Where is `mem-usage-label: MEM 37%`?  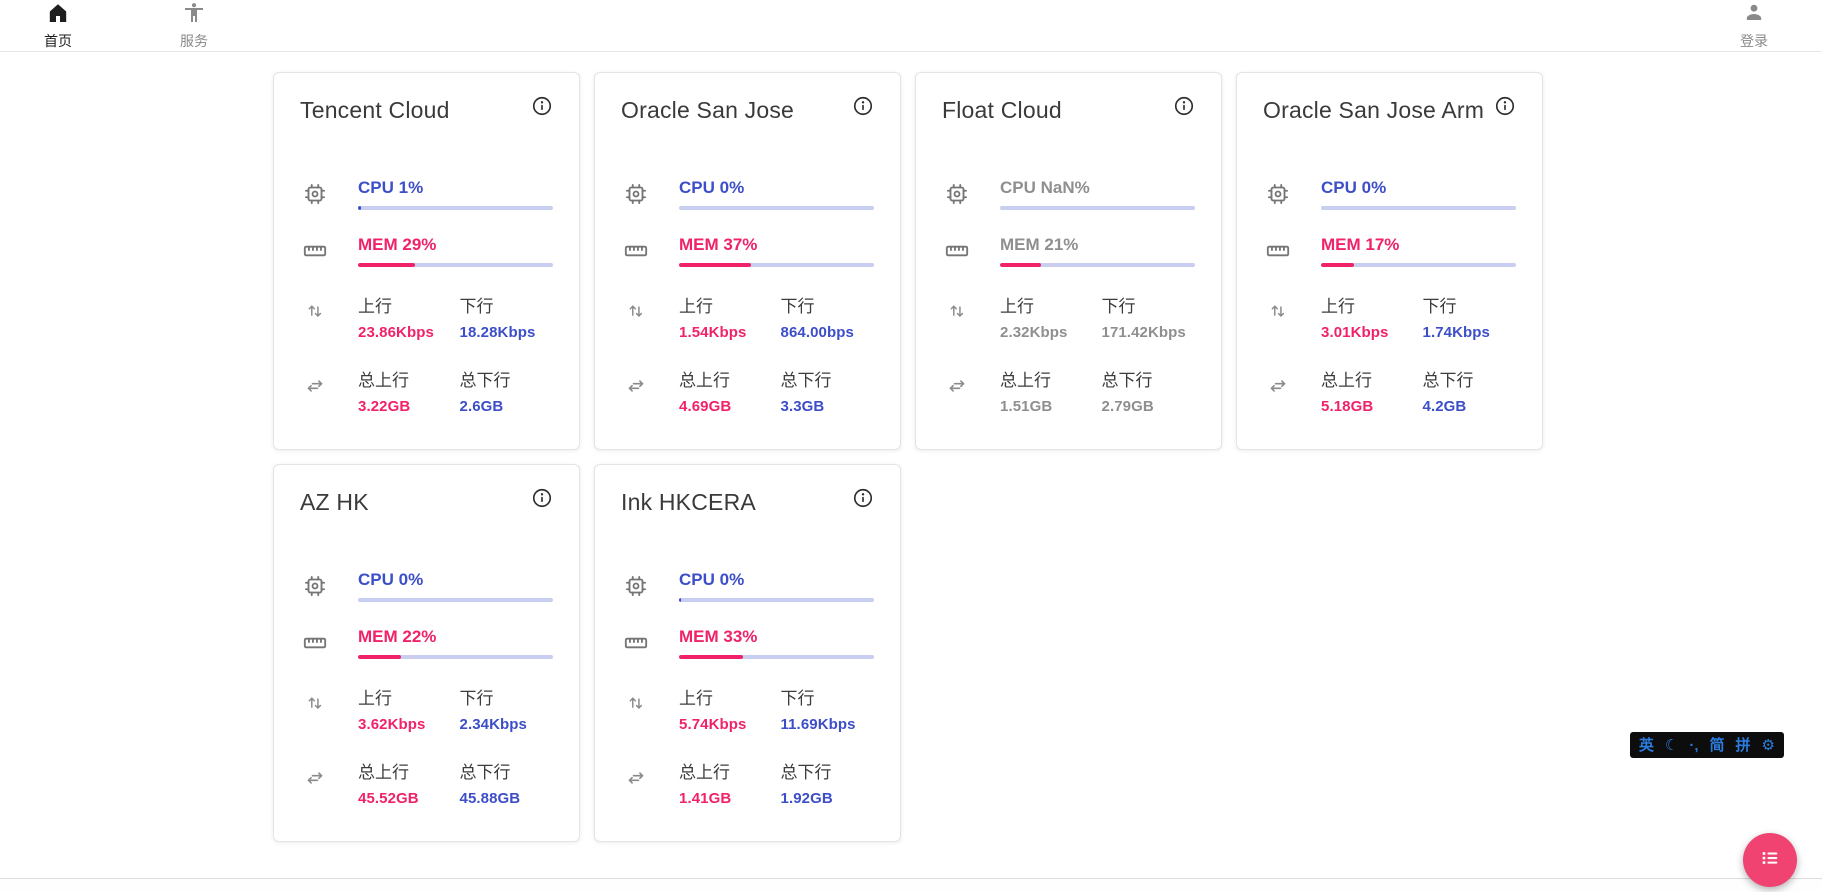 mem-usage-label: MEM 37% is located at coordinates (718, 244).